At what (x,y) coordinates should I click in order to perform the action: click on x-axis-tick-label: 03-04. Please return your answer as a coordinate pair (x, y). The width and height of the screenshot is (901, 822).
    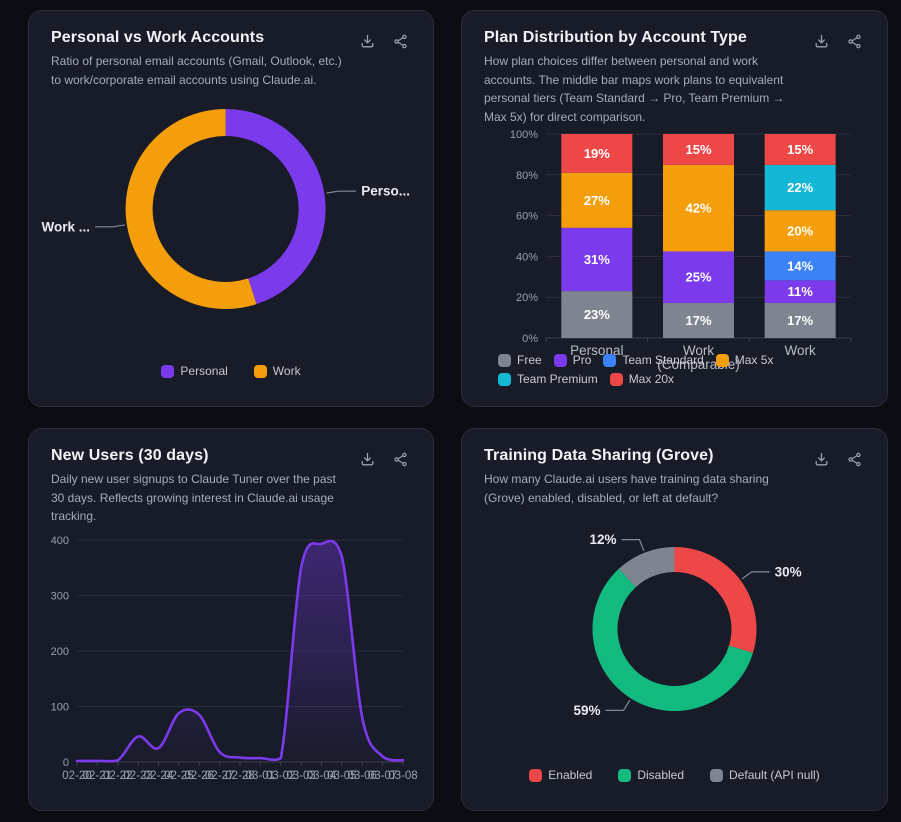
    Looking at the image, I should click on (322, 776).